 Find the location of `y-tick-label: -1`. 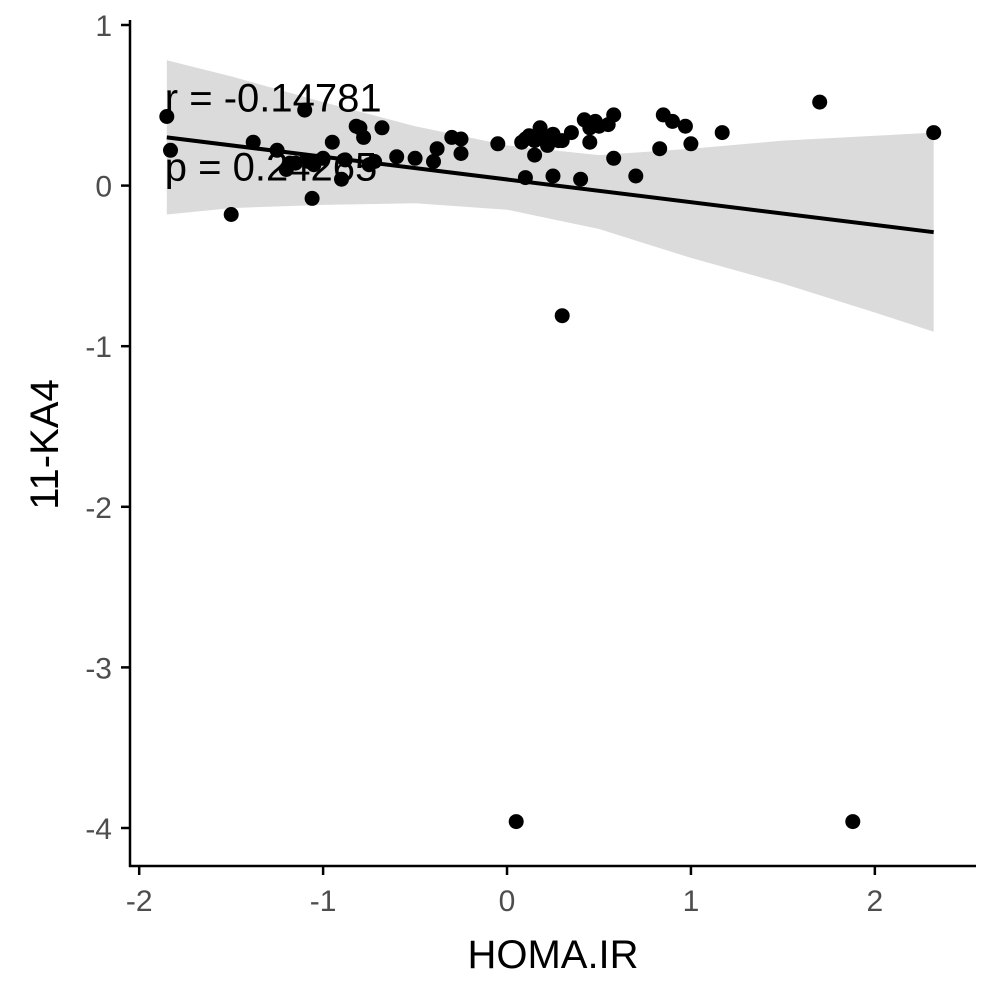

y-tick-label: -1 is located at coordinates (98, 347).